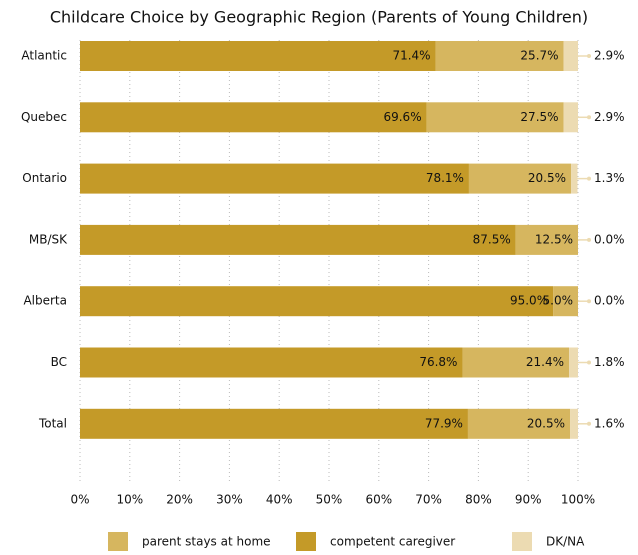 Image resolution: width=638 pixels, height=555 pixels. Describe the element at coordinates (44, 56) in the screenshot. I see `y-tick-label: Atlantic` at that location.